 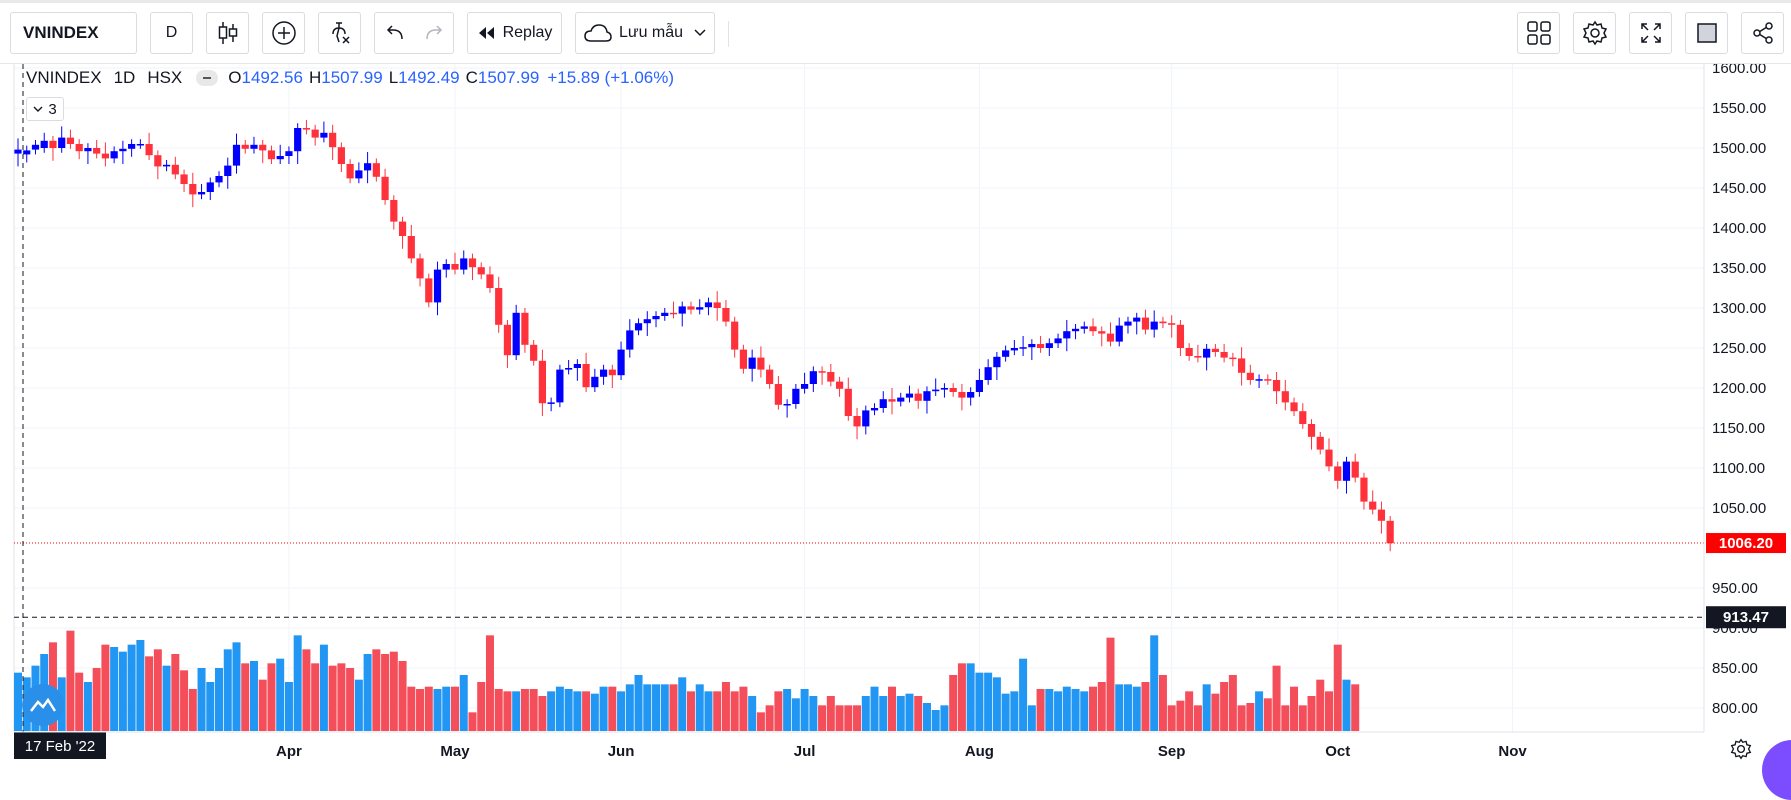 What do you see at coordinates (73, 33) in the screenshot?
I see `symbol-search-button: VNINDEX` at bounding box center [73, 33].